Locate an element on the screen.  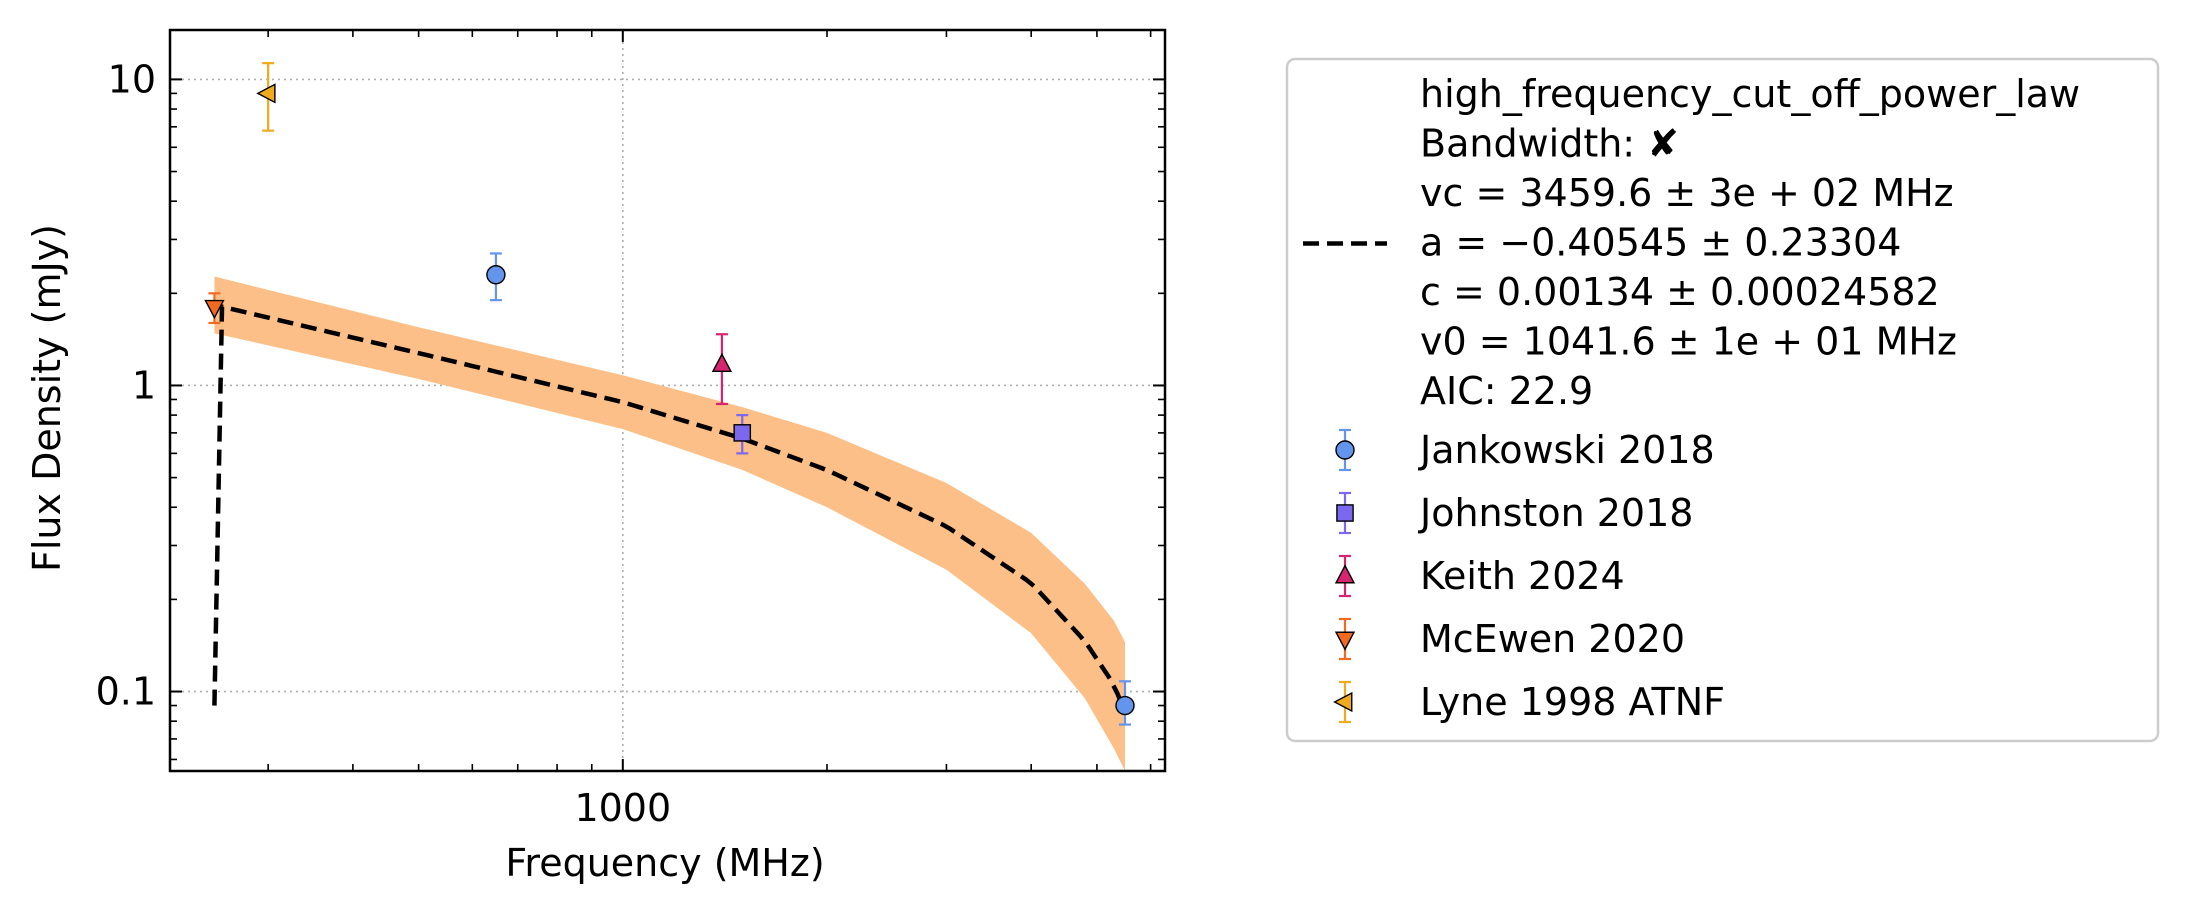
legend-fit-line: high_frequency_cut_off_power_law is located at coordinates (1750, 94).